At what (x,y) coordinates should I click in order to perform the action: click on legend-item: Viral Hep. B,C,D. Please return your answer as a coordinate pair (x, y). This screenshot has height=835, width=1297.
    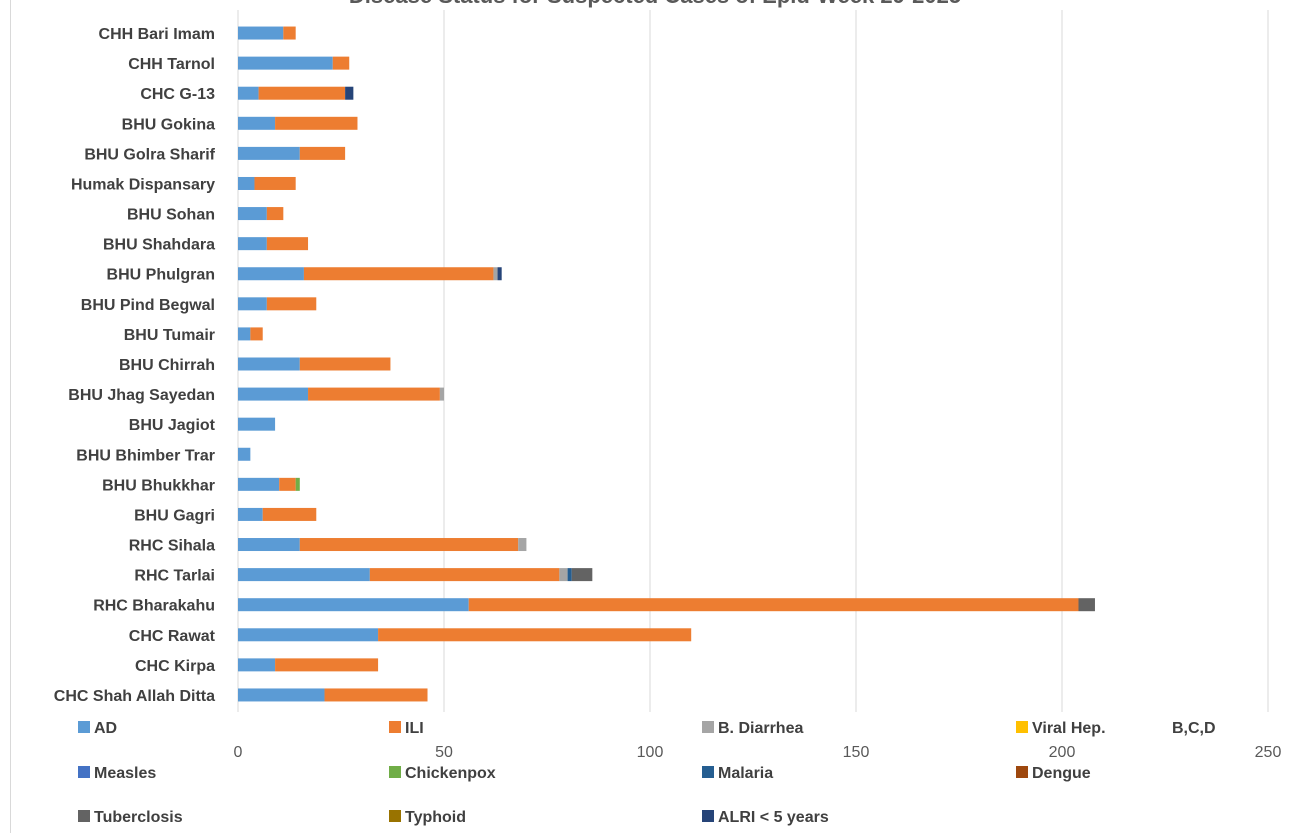
    Looking at the image, I should click on (1116, 728).